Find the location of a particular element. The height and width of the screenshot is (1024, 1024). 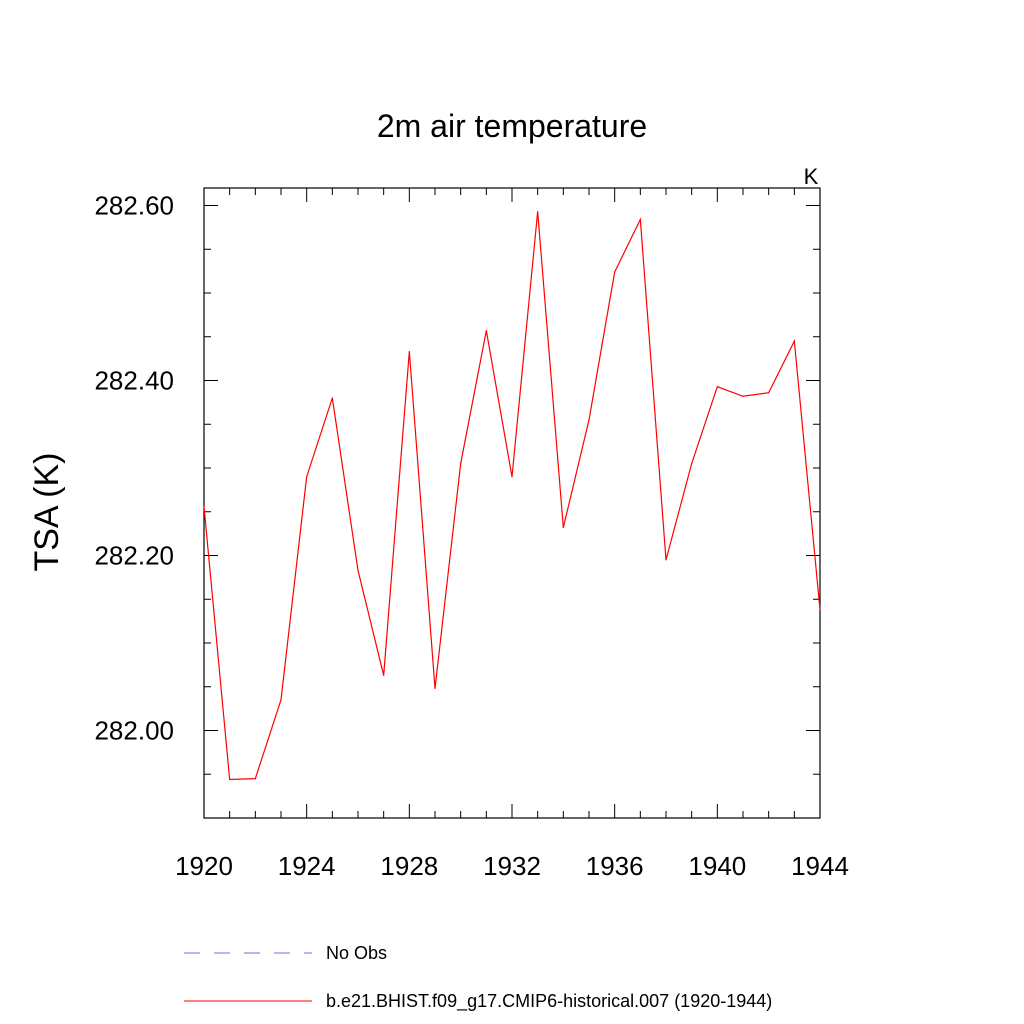

x-tick-label: 1936 is located at coordinates (615, 866).